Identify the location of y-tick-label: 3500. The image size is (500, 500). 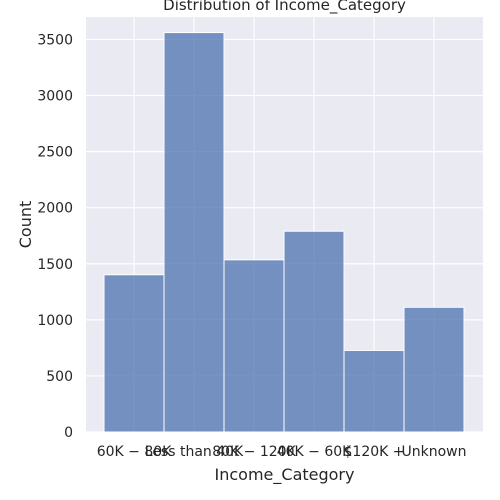
(55, 40).